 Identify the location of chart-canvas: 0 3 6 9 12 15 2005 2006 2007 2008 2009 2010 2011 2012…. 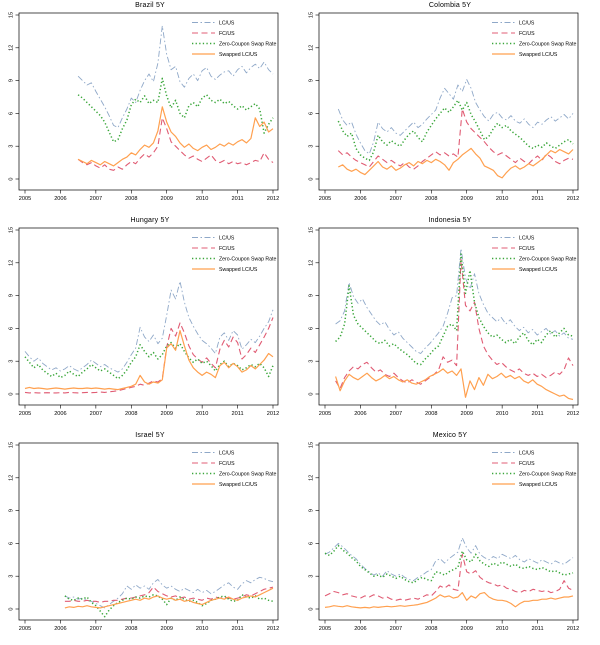
(443, 537).